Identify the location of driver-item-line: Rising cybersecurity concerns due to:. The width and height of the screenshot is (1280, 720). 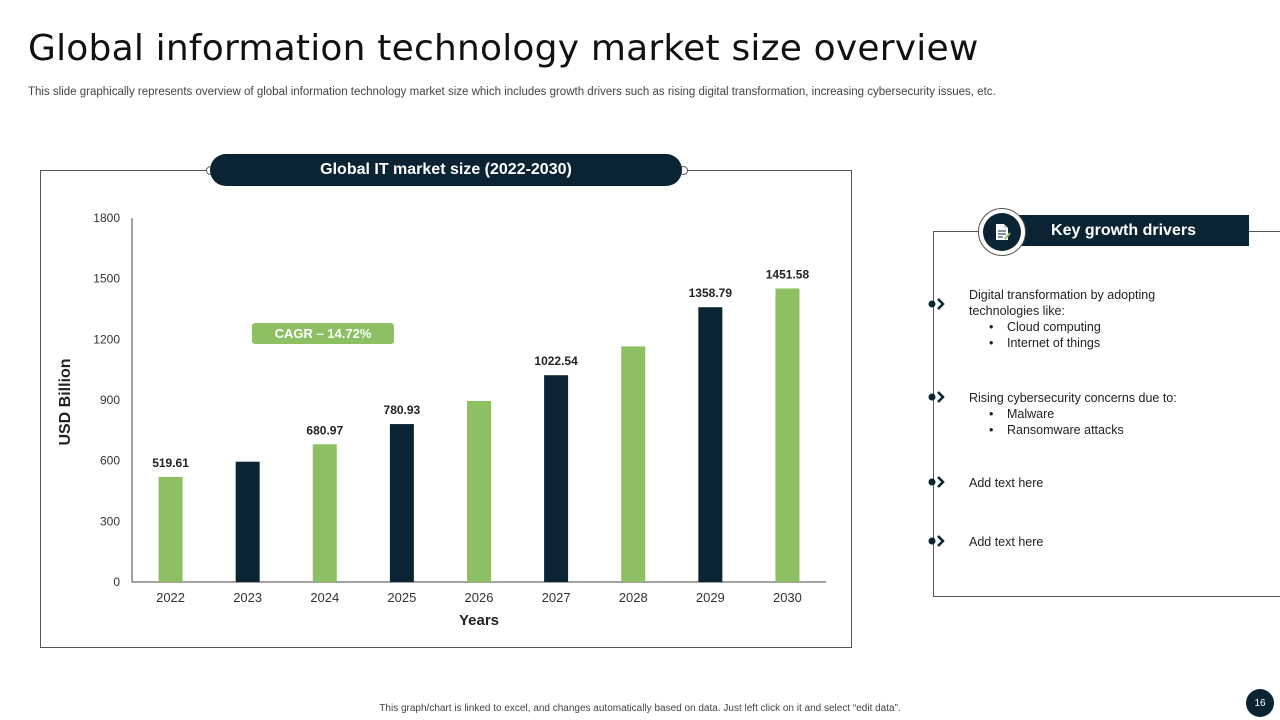
(1073, 398).